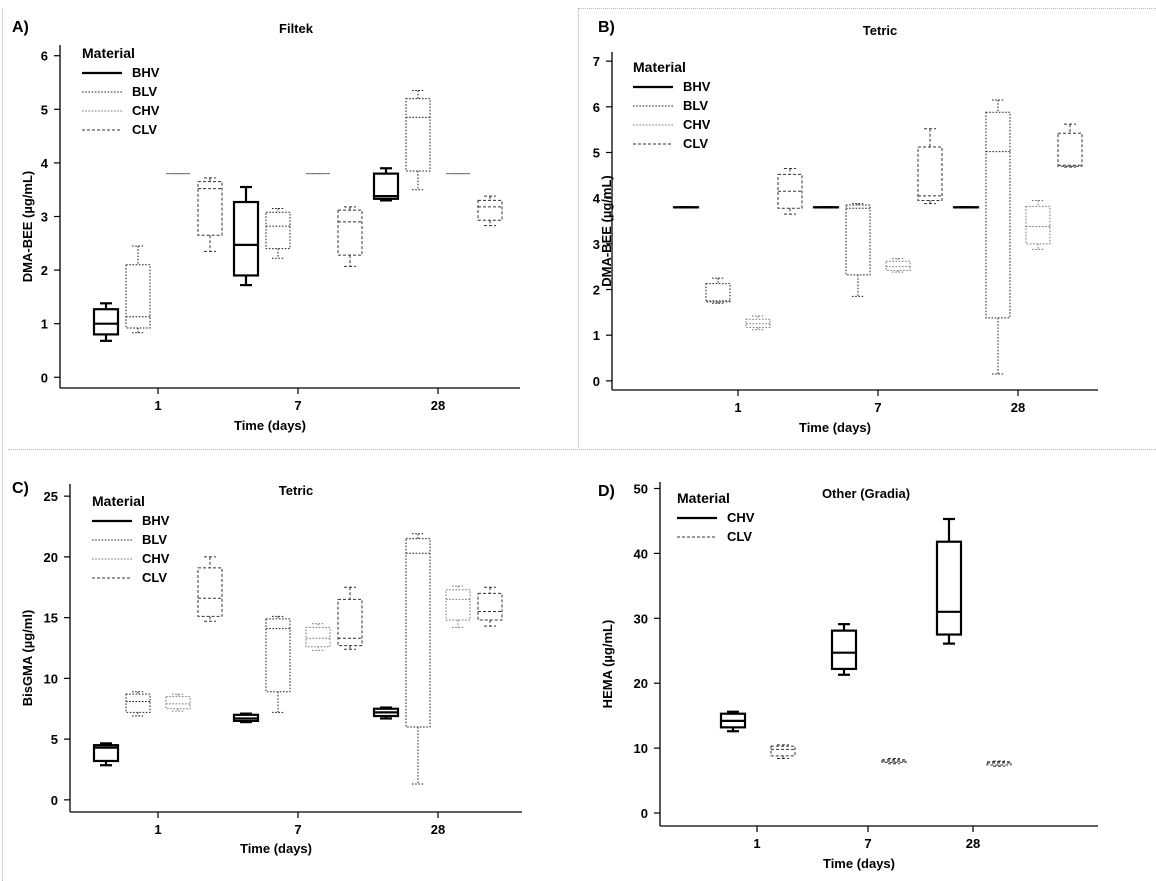 This screenshot has width=1156, height=881. What do you see at coordinates (2, 444) in the screenshot?
I see `panel-border-left` at bounding box center [2, 444].